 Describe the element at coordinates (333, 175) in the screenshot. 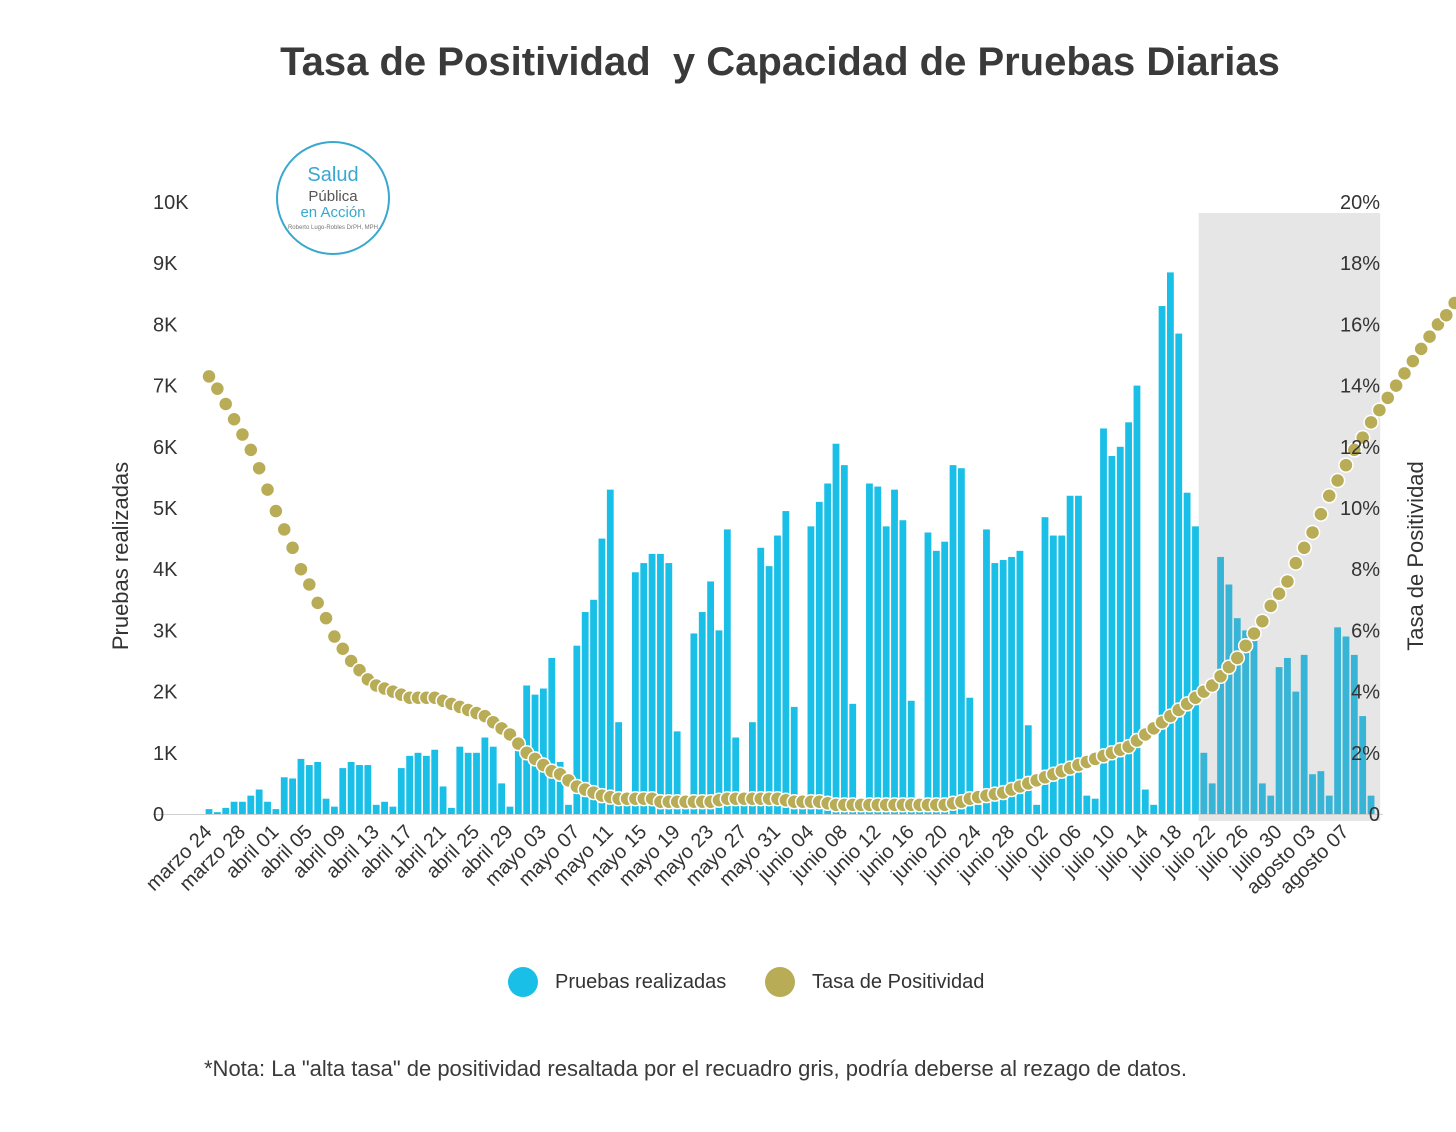

I see `logo-line1: Salud` at that location.